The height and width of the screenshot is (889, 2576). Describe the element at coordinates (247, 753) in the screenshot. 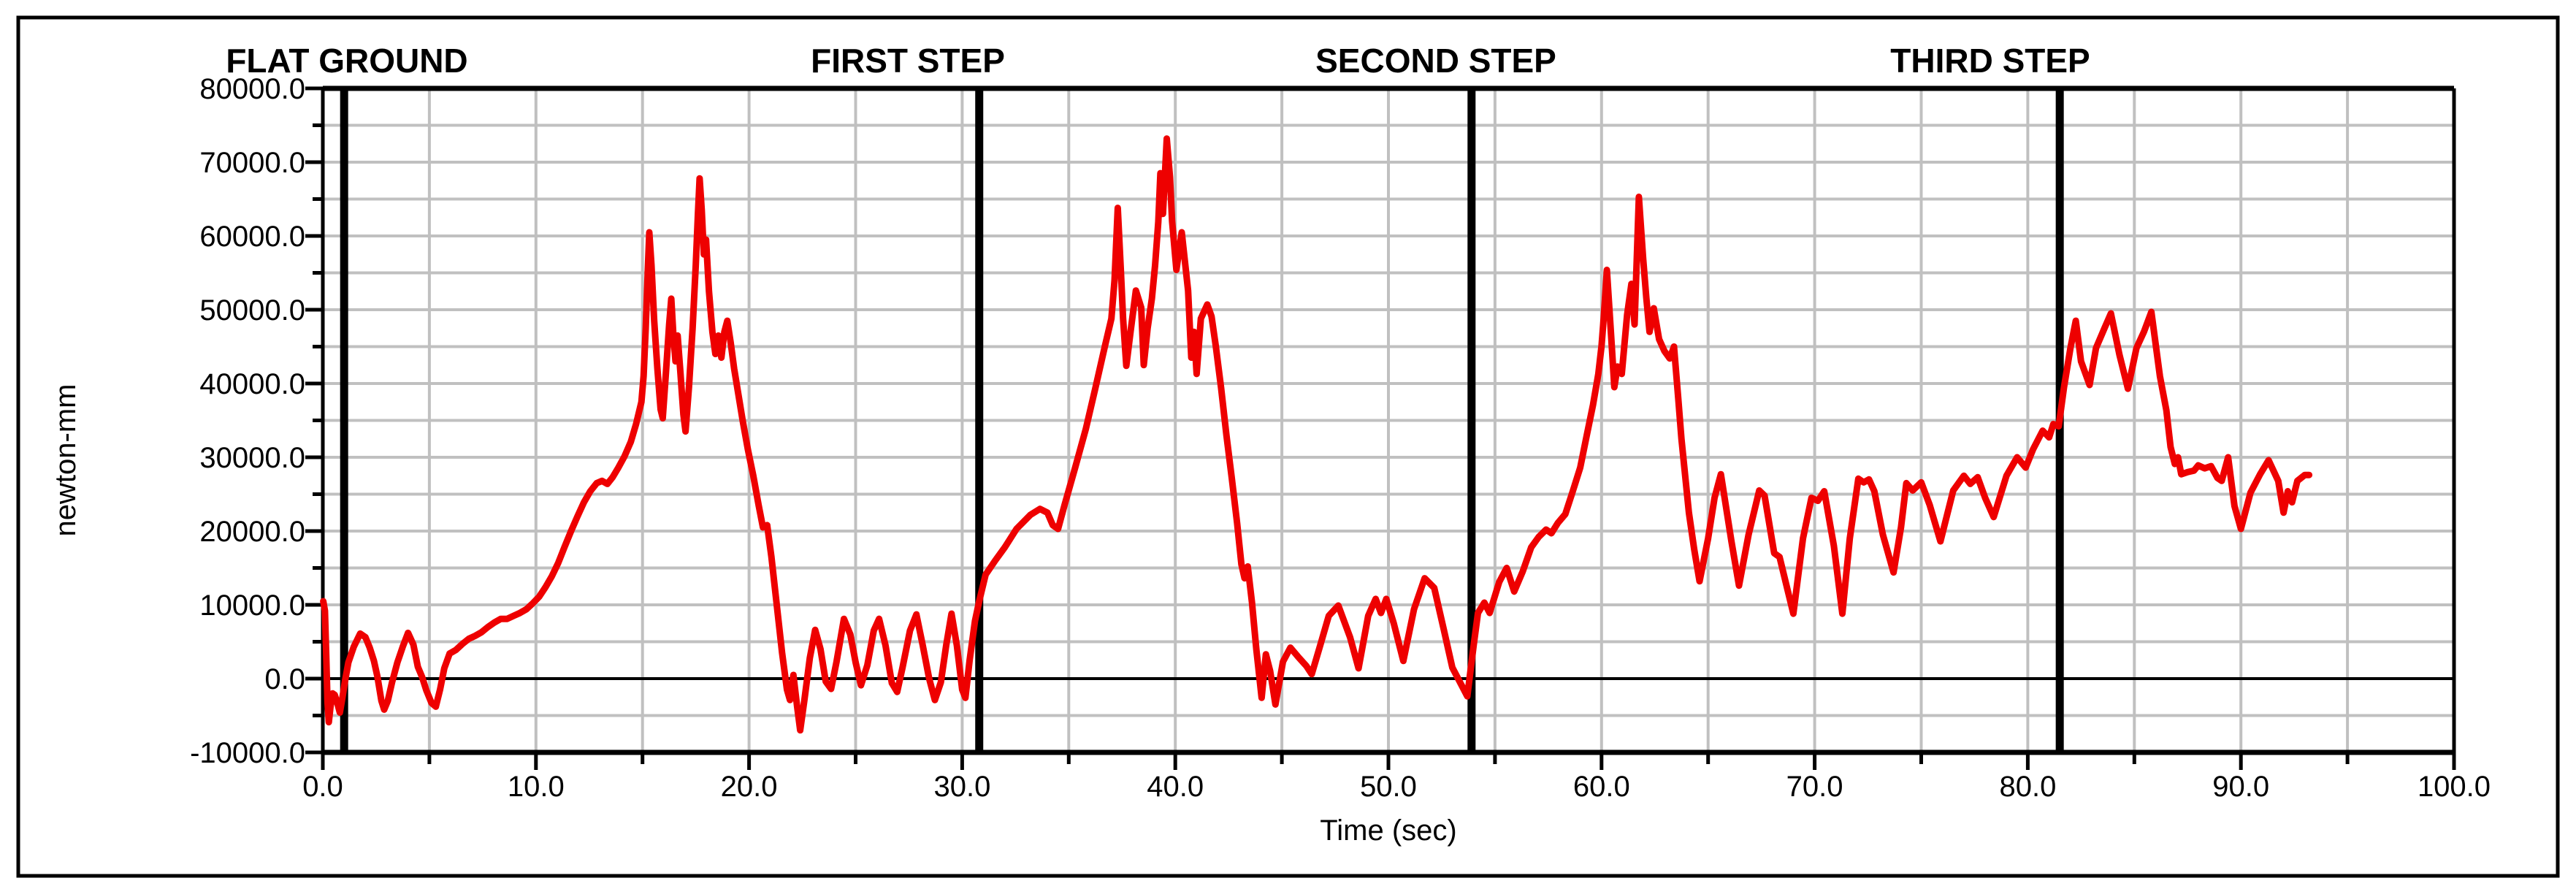

I see `y-tick-label: -10000.0` at that location.